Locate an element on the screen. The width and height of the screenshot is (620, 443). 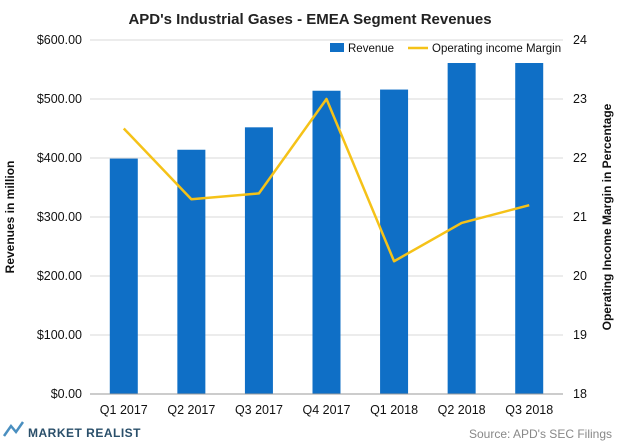
right-tick-label: 19 is located at coordinates (580, 335).